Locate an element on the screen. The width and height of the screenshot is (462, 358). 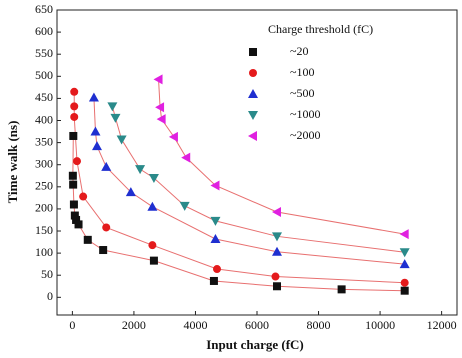
legend-title: Charge threshold (fC) is located at coordinates (320, 29).